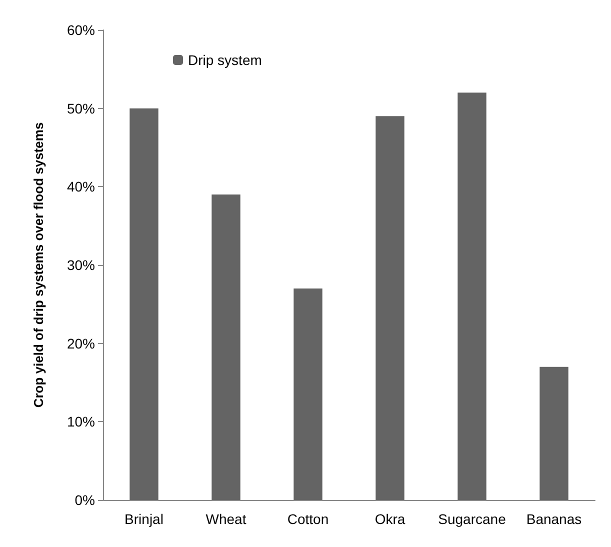 The image size is (611, 547). Describe the element at coordinates (472, 519) in the screenshot. I see `x-tick-label: Sugarcane` at that location.